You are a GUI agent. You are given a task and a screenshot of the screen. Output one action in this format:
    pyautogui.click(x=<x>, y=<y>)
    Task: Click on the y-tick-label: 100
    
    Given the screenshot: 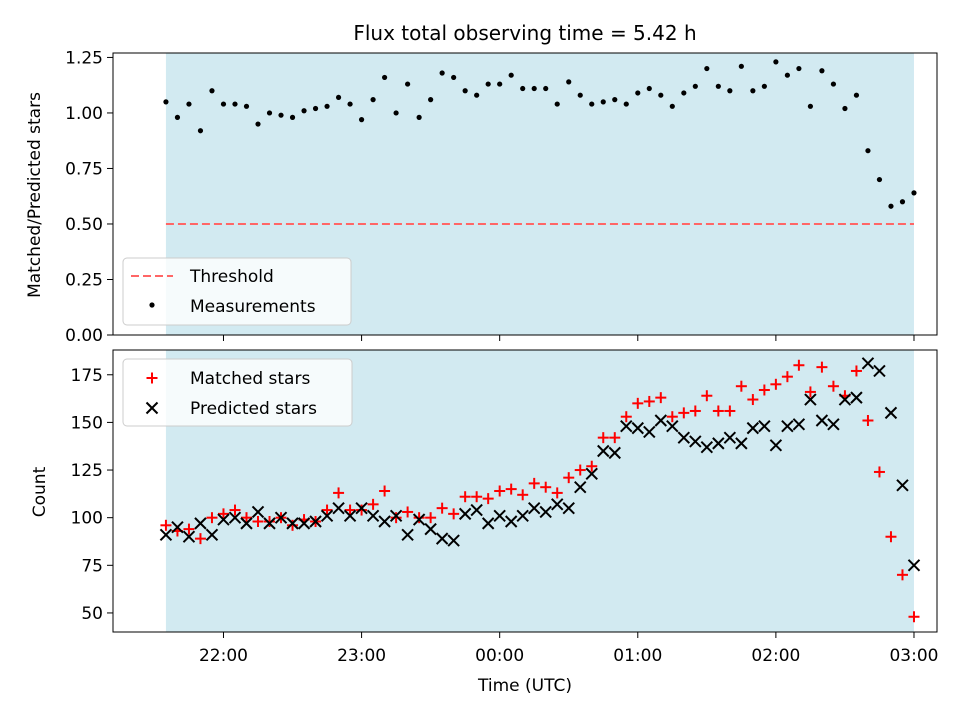 What is the action you would take?
    pyautogui.click(x=87, y=519)
    